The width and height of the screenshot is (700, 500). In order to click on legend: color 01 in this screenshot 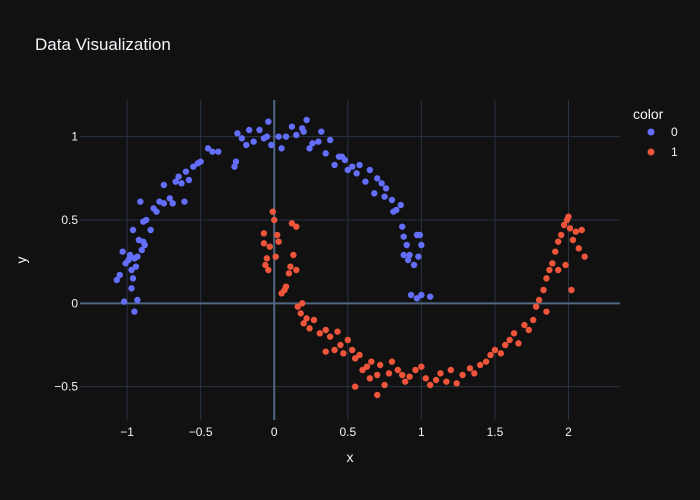, I will do `click(655, 132)`.